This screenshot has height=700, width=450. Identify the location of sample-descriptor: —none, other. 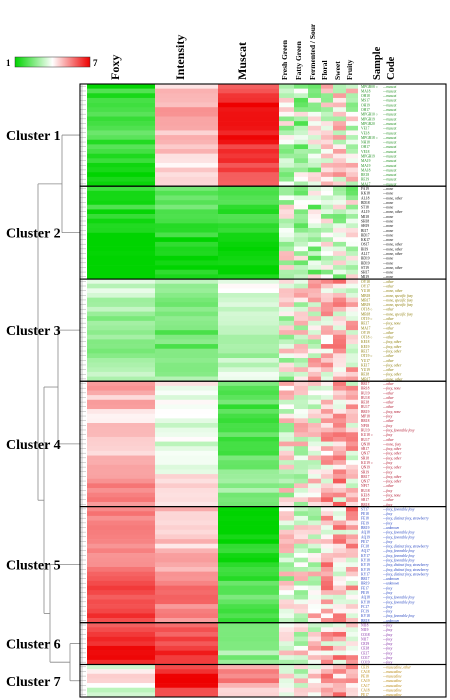
(392, 249).